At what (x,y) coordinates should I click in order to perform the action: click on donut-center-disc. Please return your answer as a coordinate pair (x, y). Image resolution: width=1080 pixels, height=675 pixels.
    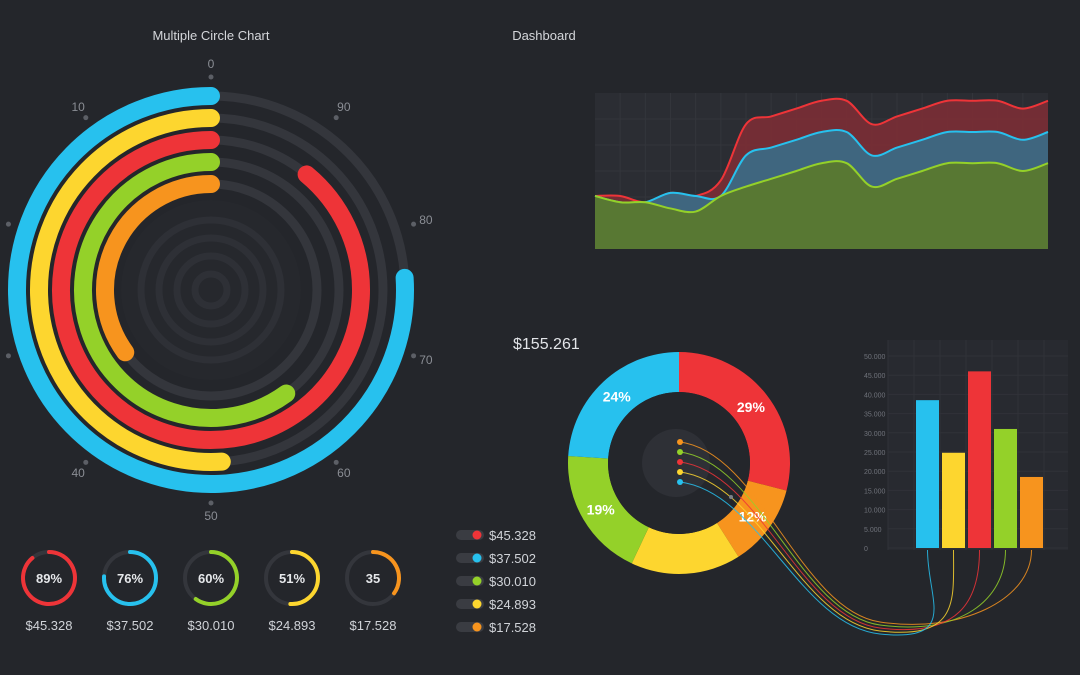
    Looking at the image, I should click on (676, 463).